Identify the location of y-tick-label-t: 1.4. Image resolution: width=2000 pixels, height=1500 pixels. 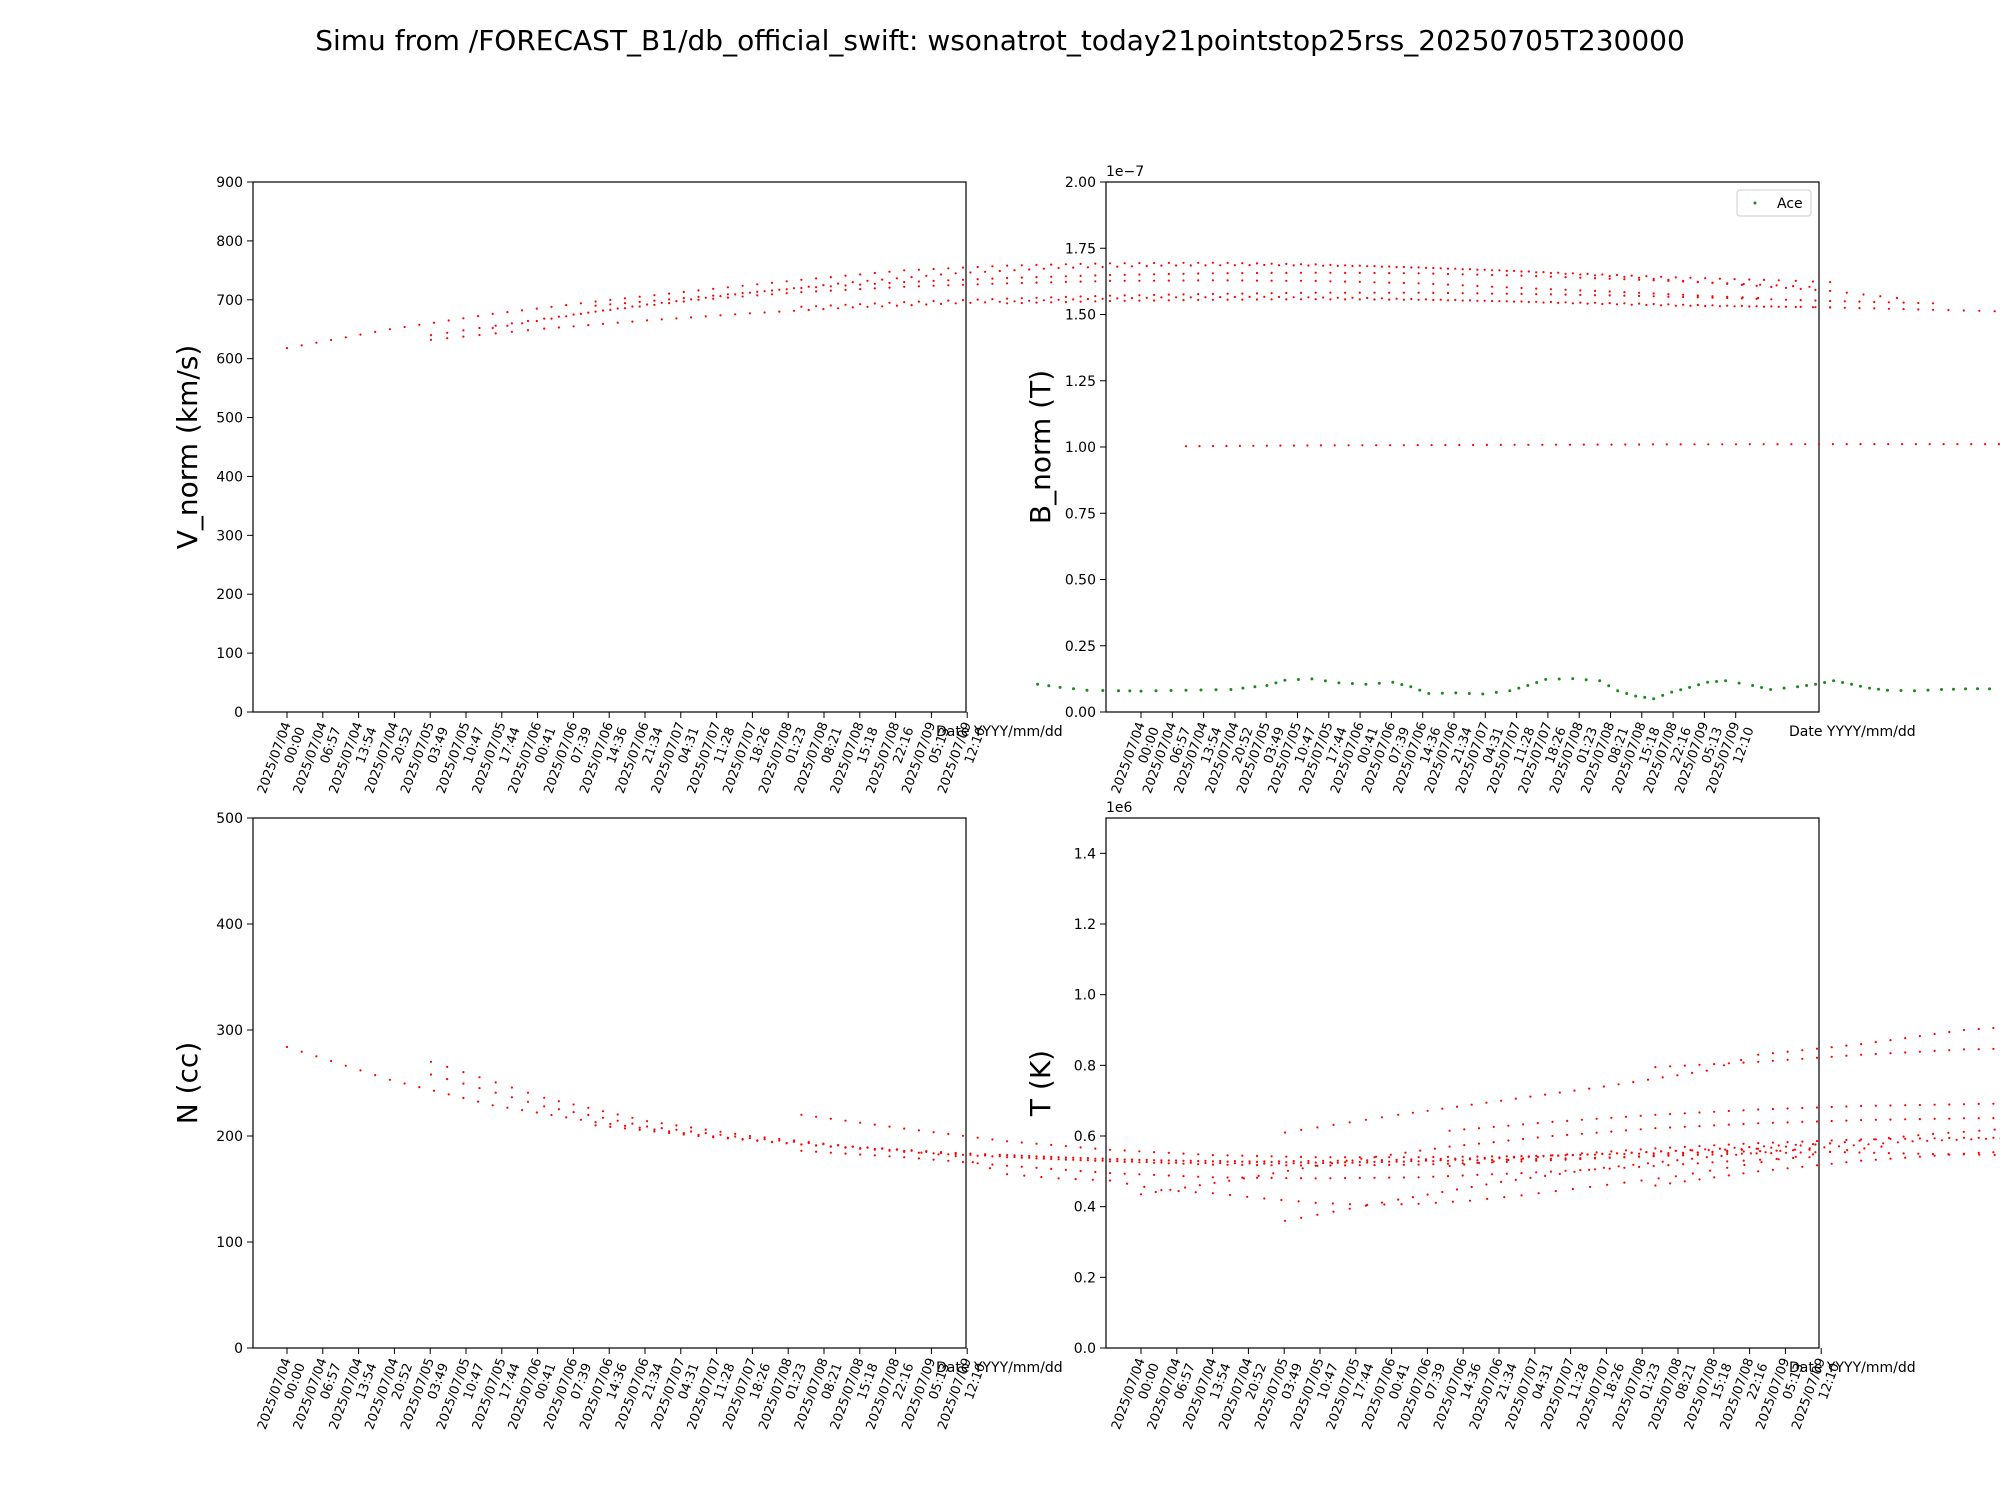
(1085, 854).